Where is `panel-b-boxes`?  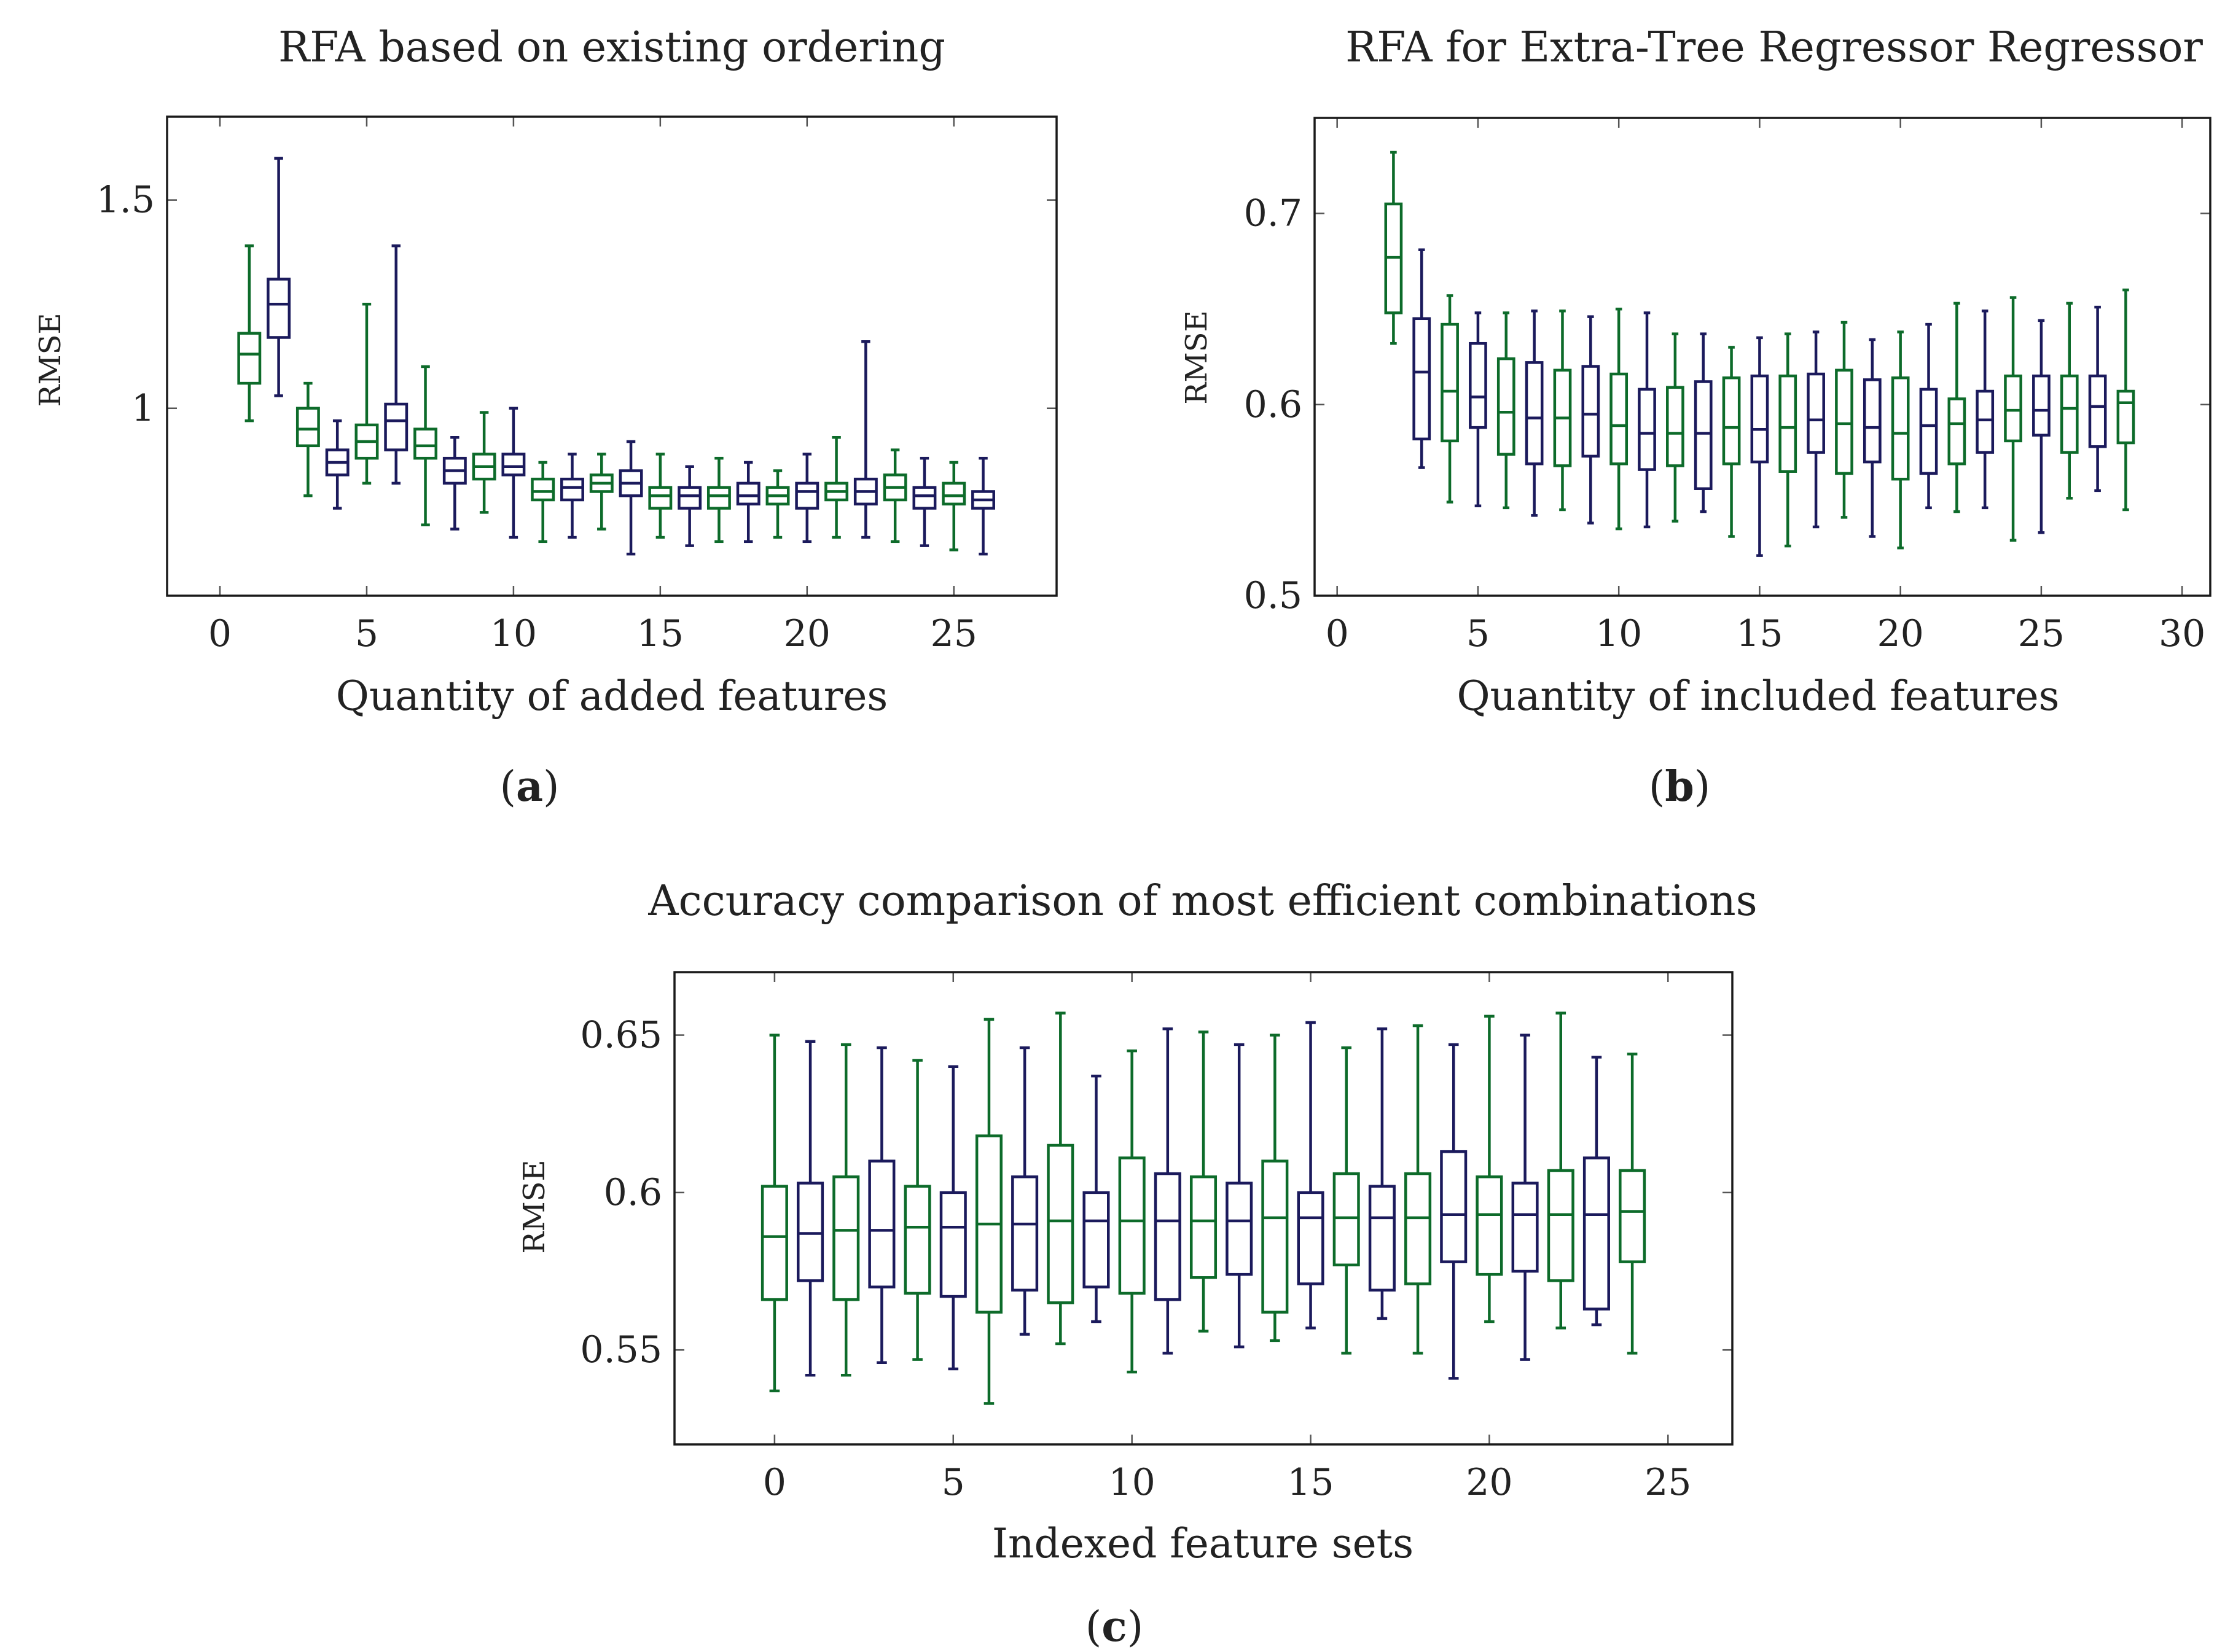 panel-b-boxes is located at coordinates (1760, 354).